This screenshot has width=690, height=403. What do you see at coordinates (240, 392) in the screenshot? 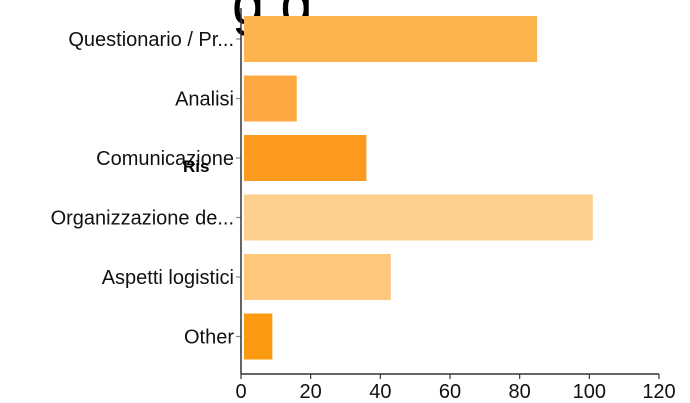
I see `x-tick-label-0: 0` at bounding box center [240, 392].